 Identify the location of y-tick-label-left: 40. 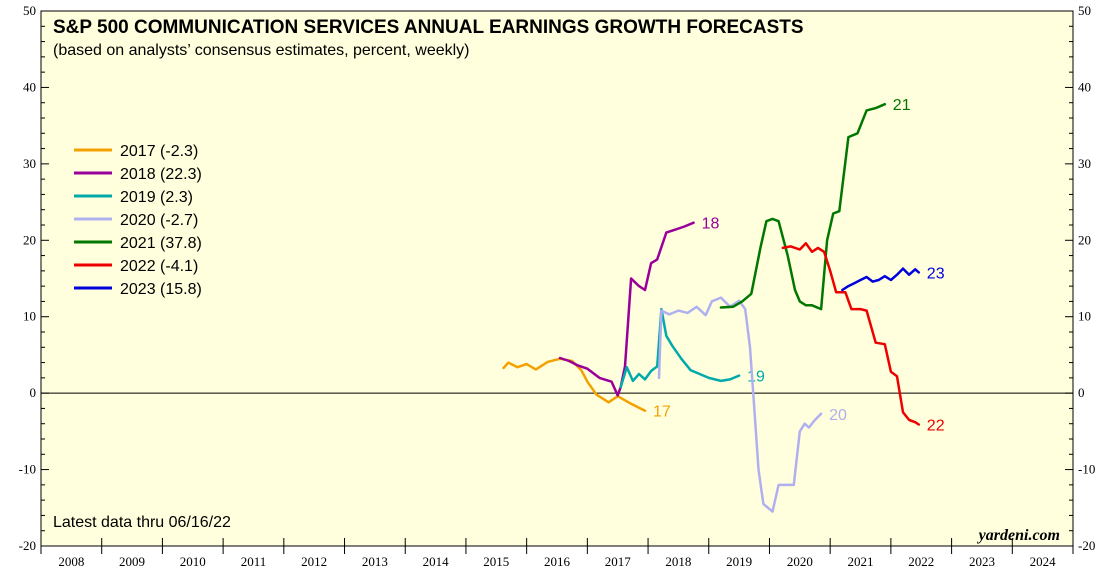
(29, 86).